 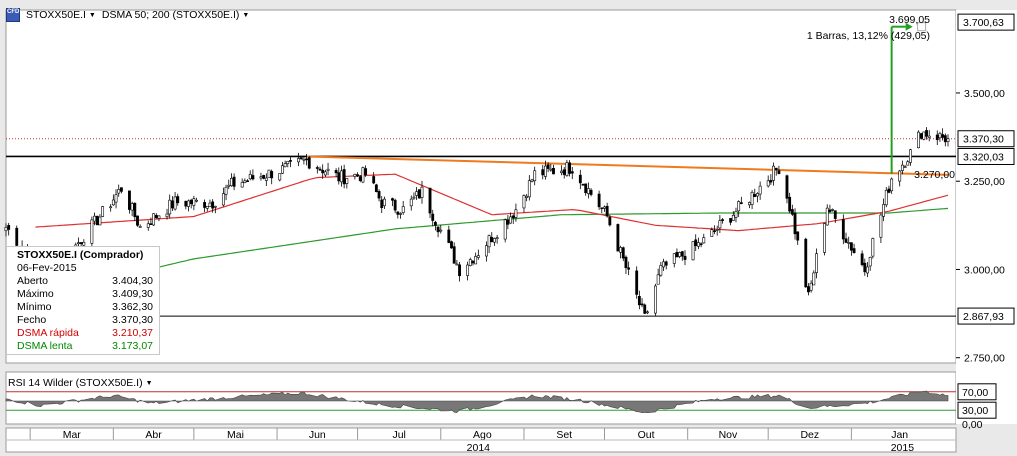 What do you see at coordinates (564, 435) in the screenshot?
I see `month-label: Set` at bounding box center [564, 435].